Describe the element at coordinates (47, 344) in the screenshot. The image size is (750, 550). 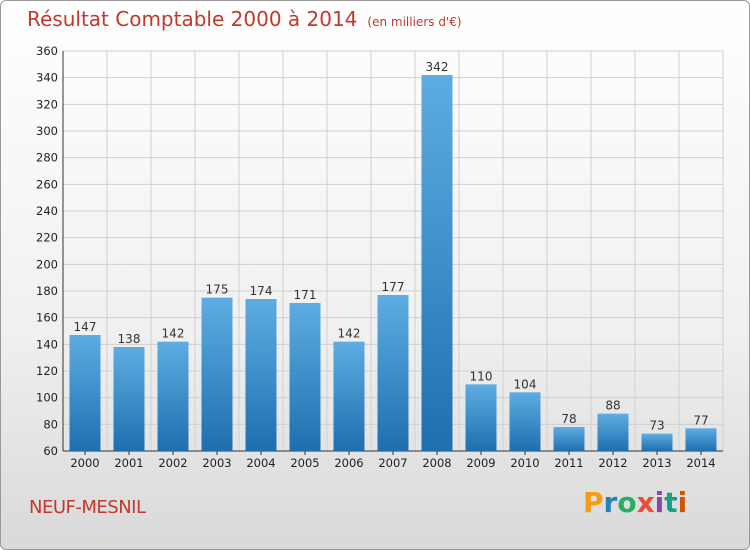
I see `y-tick-label: 140` at that location.